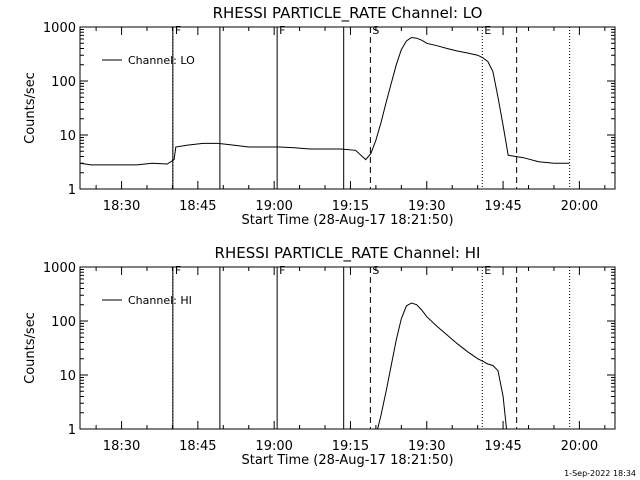 The height and width of the screenshot is (480, 640). I want to click on panel1-y-tick-label: 10, so click(67, 136).